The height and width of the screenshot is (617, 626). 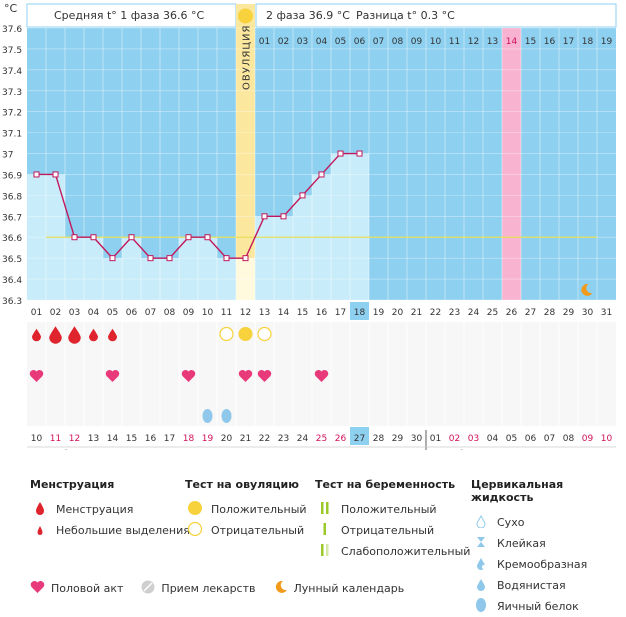 What do you see at coordinates (226, 334) in the screenshot?
I see `ov-test-negative-icon` at bounding box center [226, 334].